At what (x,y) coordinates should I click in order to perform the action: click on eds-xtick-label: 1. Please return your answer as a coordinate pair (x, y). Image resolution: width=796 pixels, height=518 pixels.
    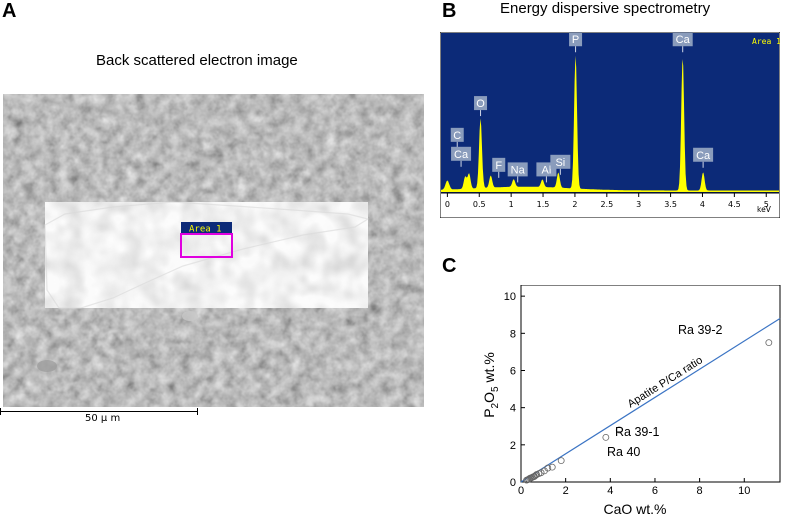
    Looking at the image, I should click on (511, 204).